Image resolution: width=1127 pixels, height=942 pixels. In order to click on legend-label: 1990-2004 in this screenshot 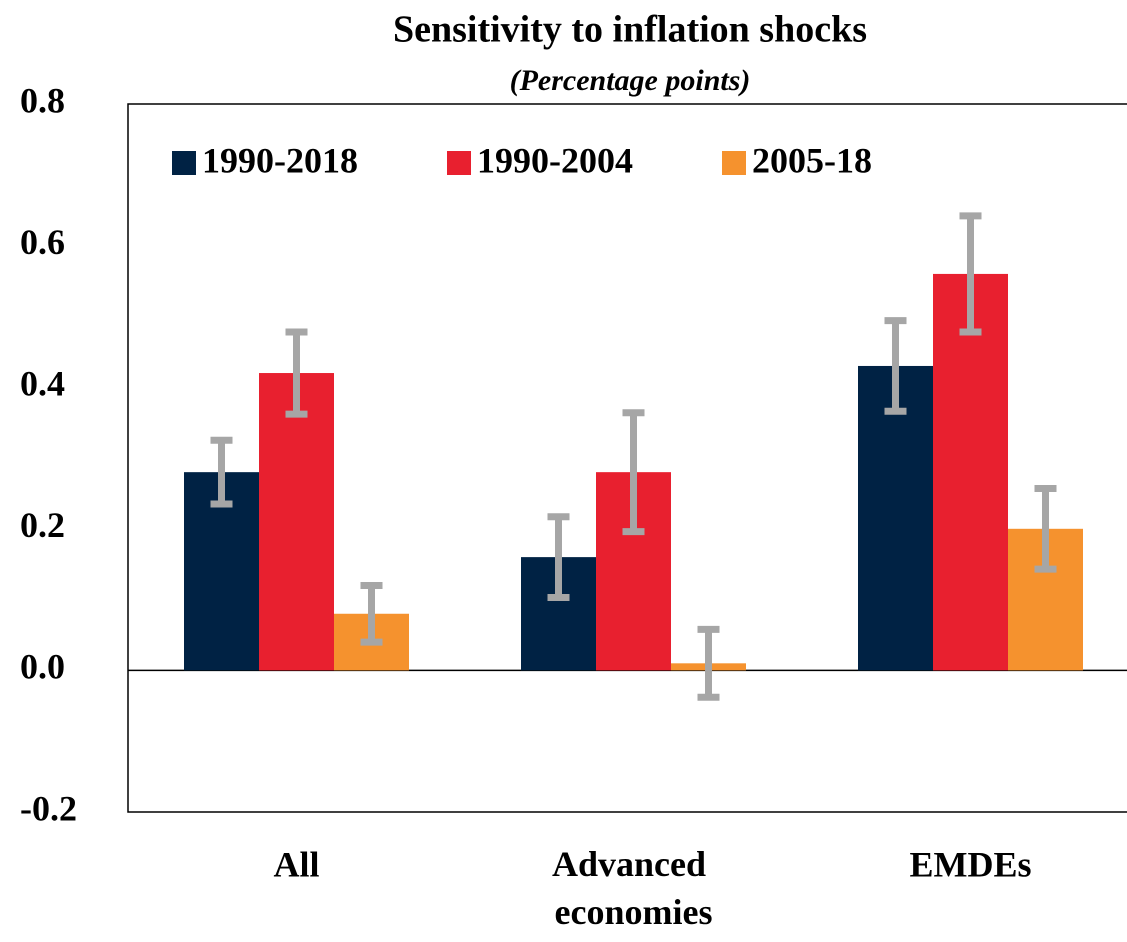, I will do `click(555, 160)`.